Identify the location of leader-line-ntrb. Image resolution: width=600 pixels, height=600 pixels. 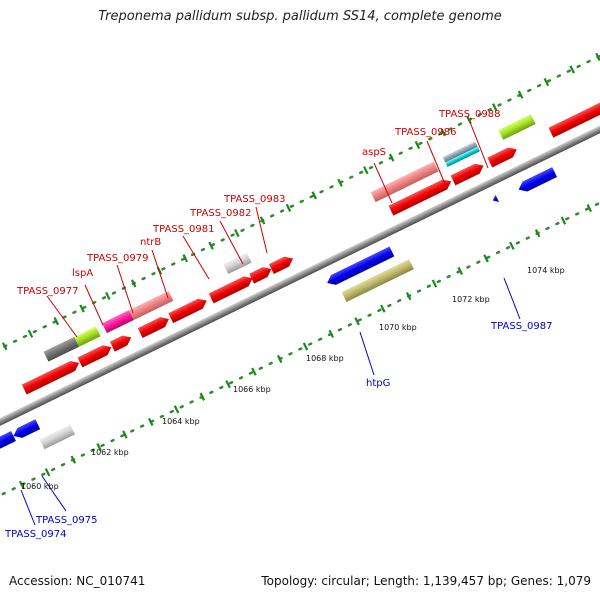
(160, 274).